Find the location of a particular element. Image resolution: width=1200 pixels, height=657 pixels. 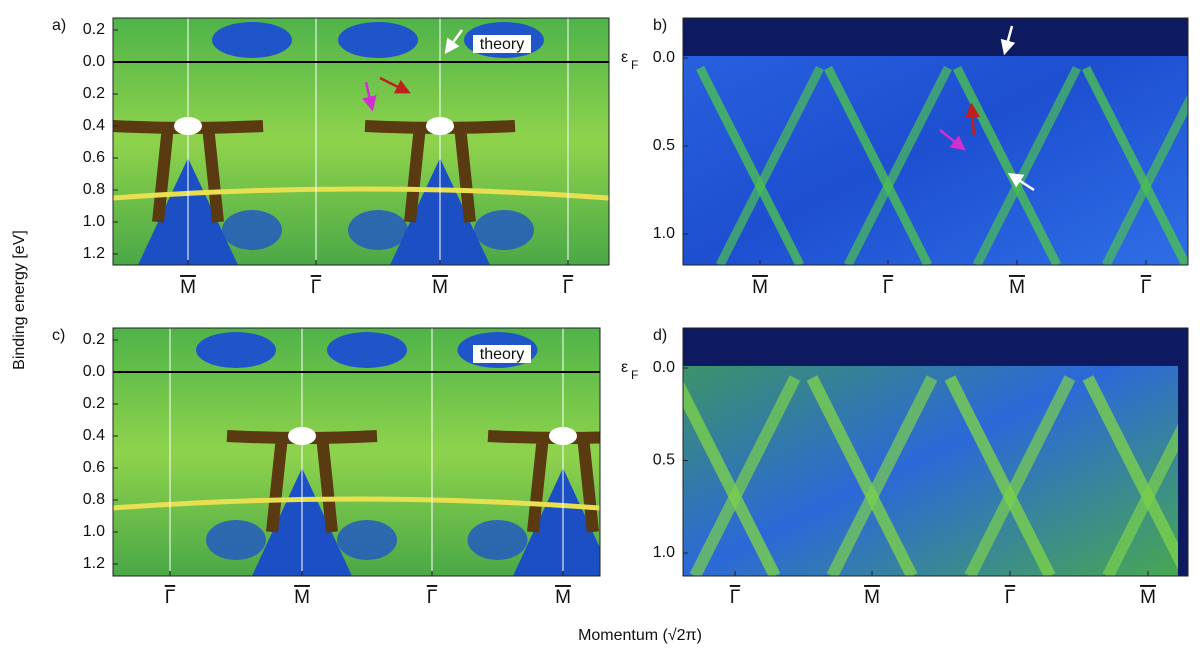

arrows is located at coordinates (698, 108).